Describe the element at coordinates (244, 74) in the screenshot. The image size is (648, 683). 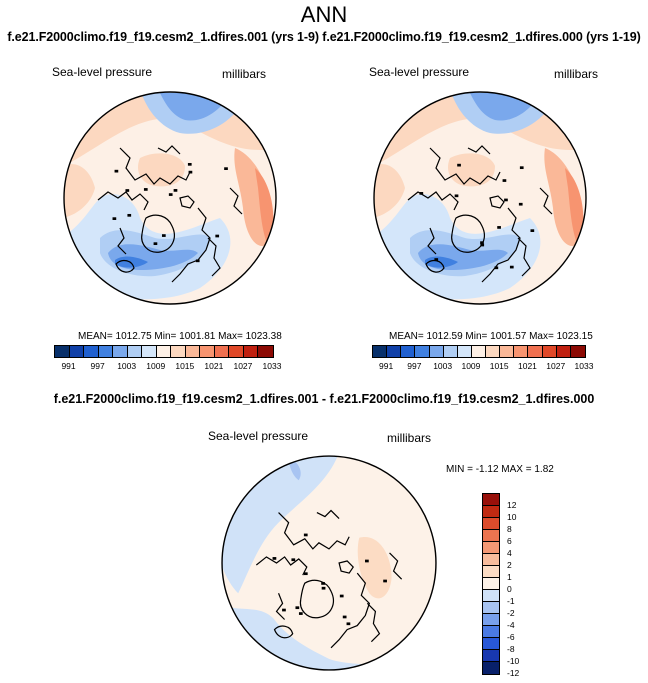
I see `panel1-units-label: millibars` at that location.